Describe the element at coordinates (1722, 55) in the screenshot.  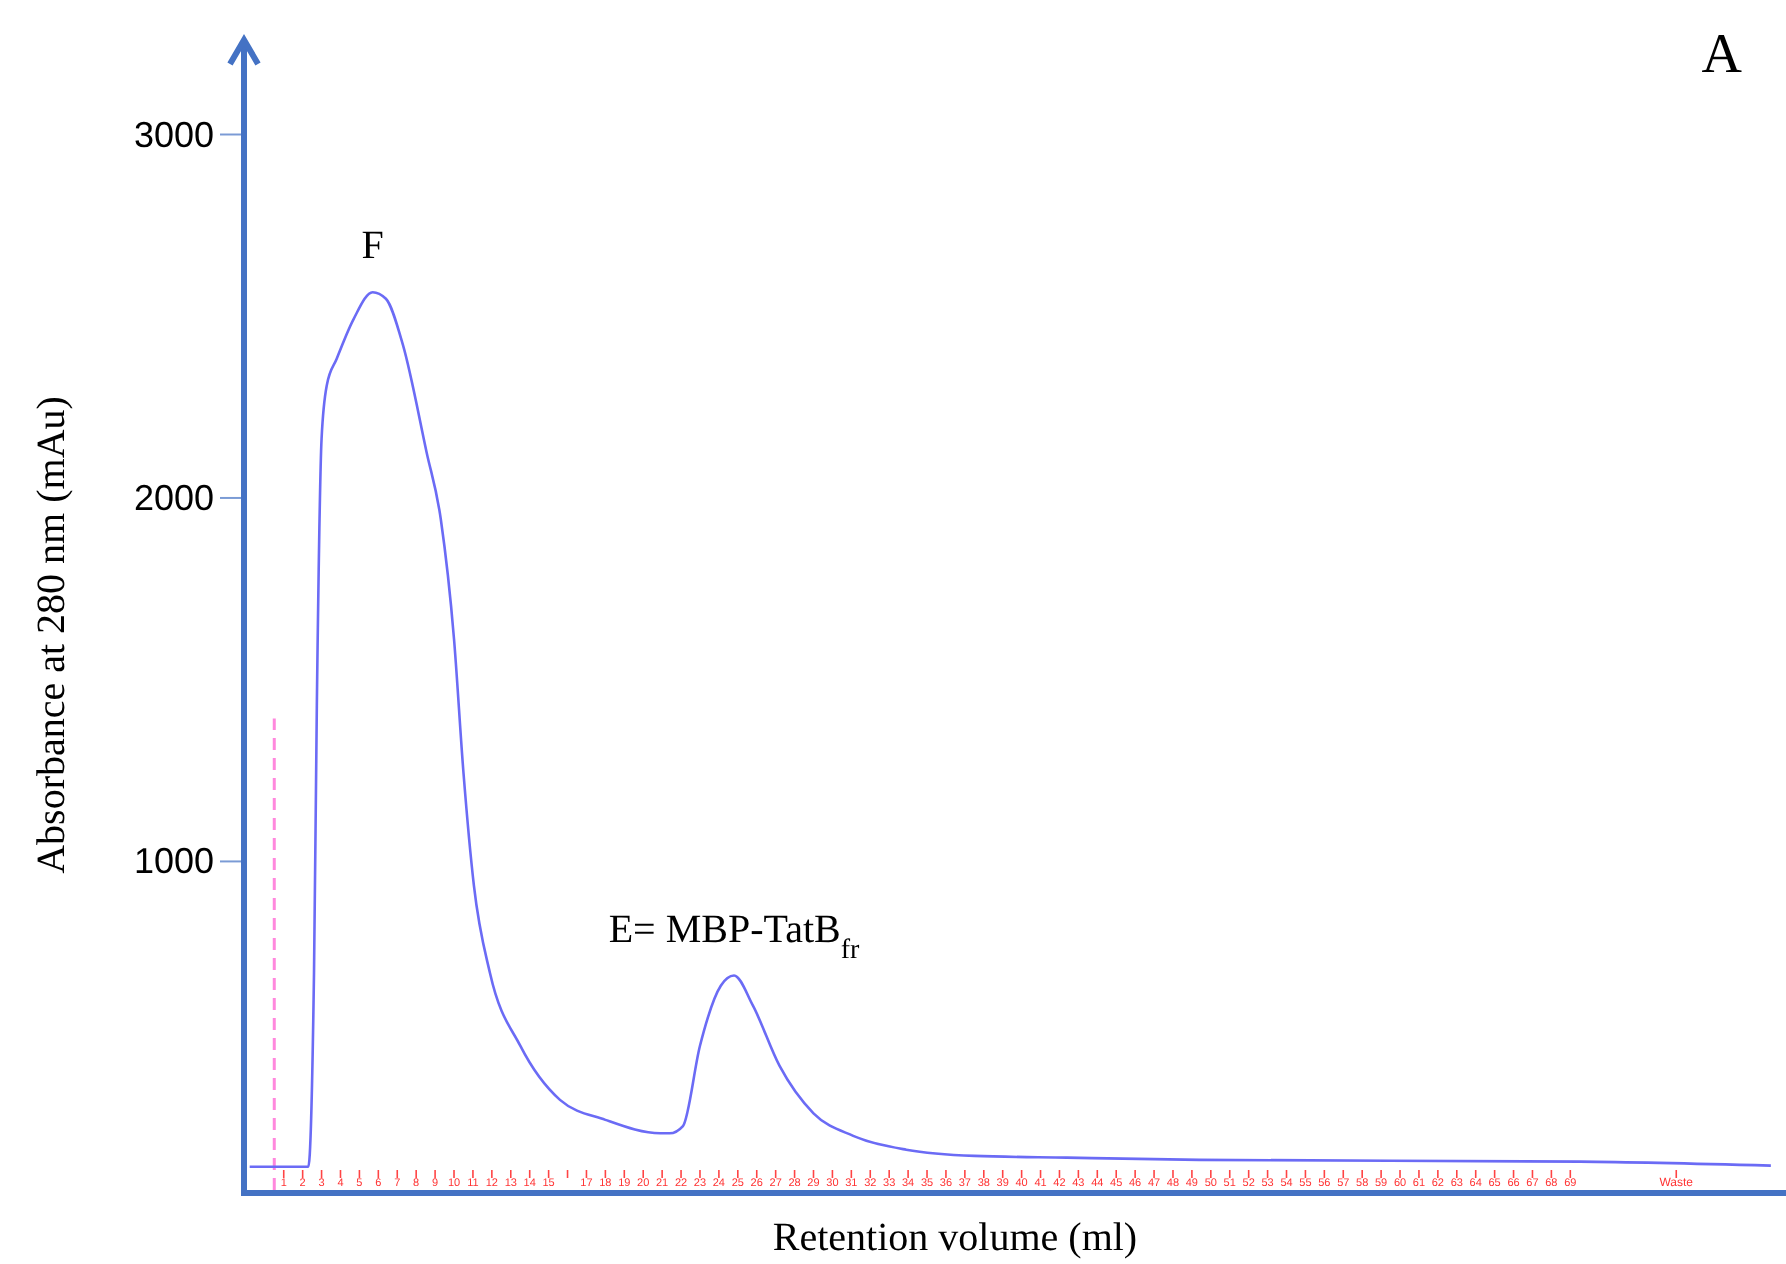
I see `annotation: A` at that location.